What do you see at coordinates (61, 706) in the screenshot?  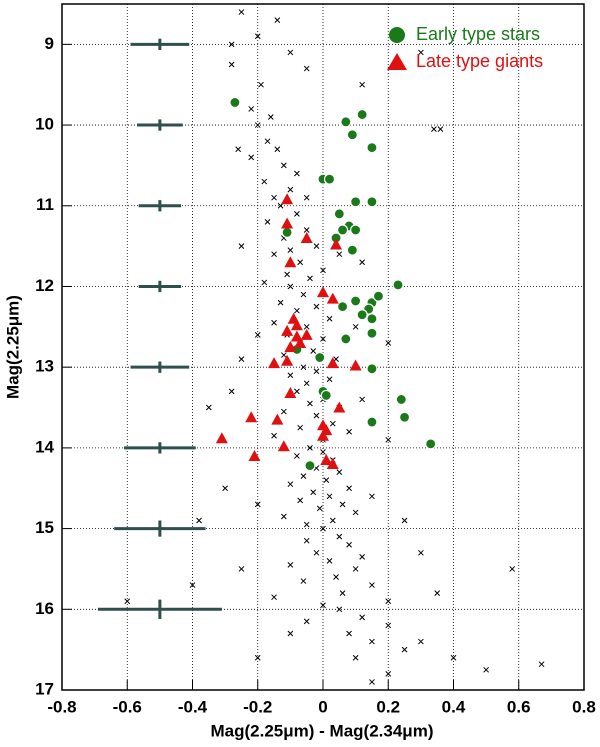 I see `x-tick-label: -0.8` at bounding box center [61, 706].